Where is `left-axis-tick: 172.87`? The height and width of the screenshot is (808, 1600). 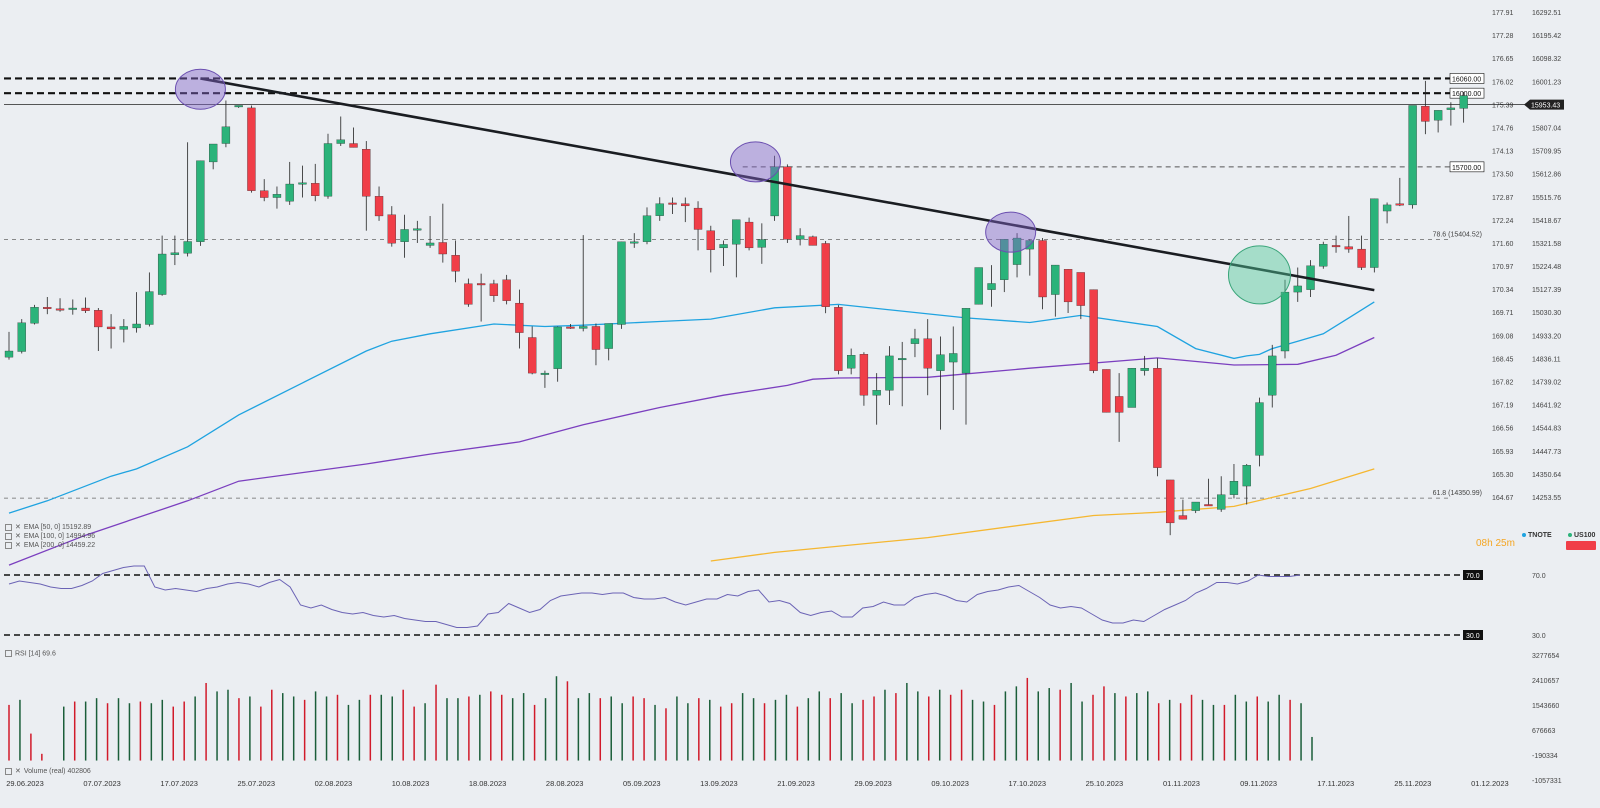
left-axis-tick: 172.87 is located at coordinates (1503, 198).